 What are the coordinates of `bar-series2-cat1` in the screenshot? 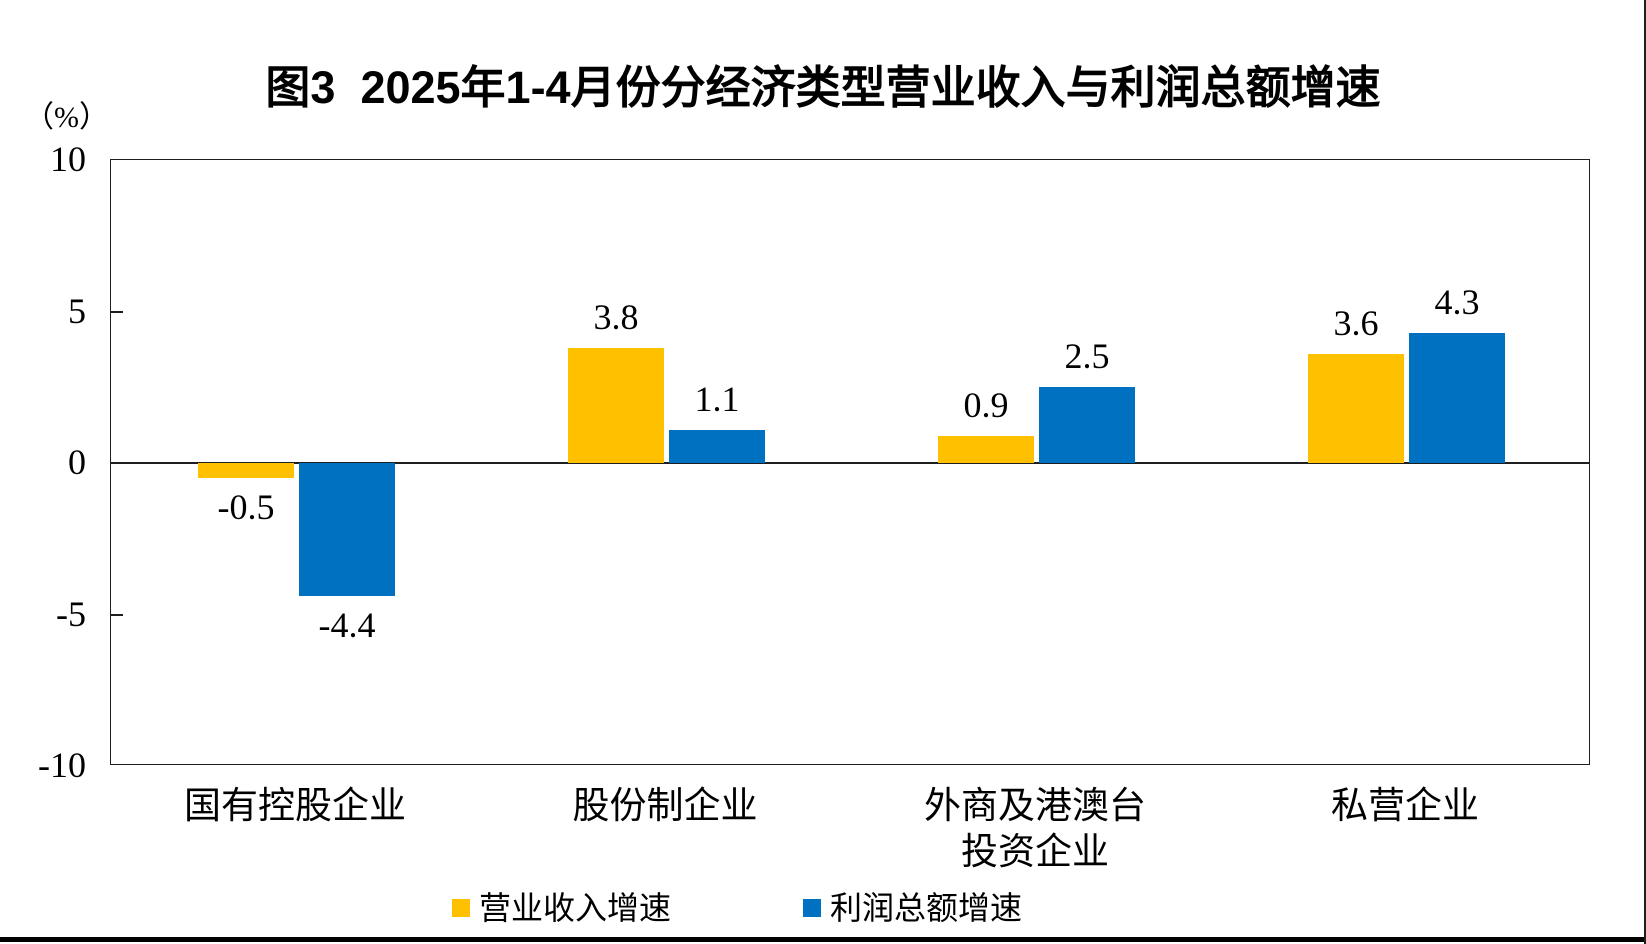 It's located at (347, 530).